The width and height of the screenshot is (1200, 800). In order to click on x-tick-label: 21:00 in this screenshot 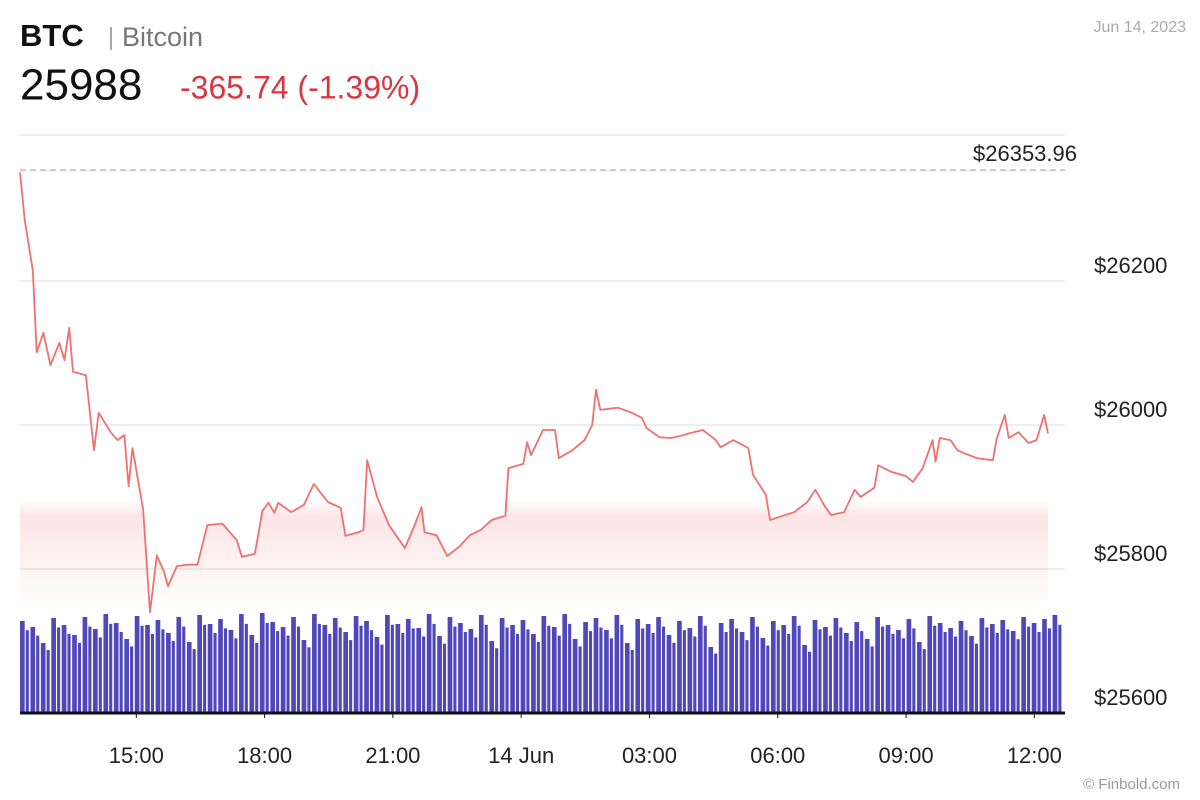, I will do `click(392, 755)`.